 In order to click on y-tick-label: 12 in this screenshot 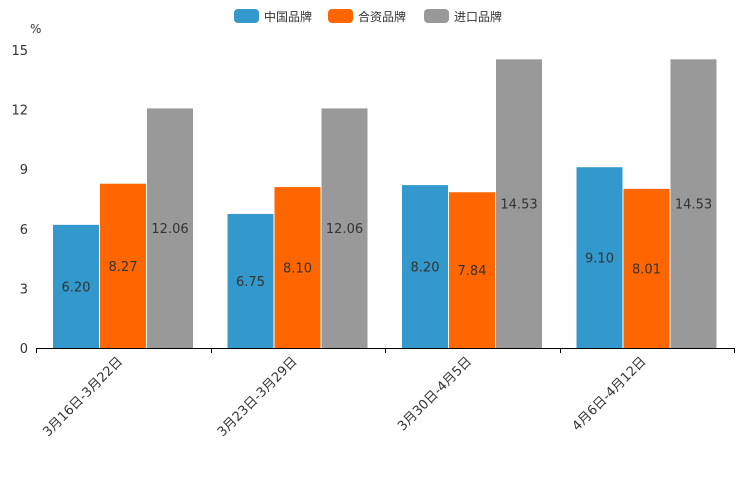, I will do `click(19, 111)`.